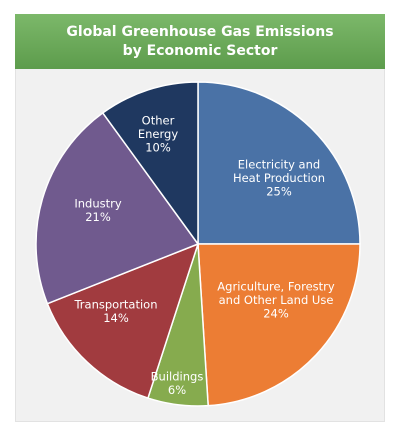 This screenshot has width=404, height=429. I want to click on pie-slice-name: and Other Land Use, so click(276, 300).